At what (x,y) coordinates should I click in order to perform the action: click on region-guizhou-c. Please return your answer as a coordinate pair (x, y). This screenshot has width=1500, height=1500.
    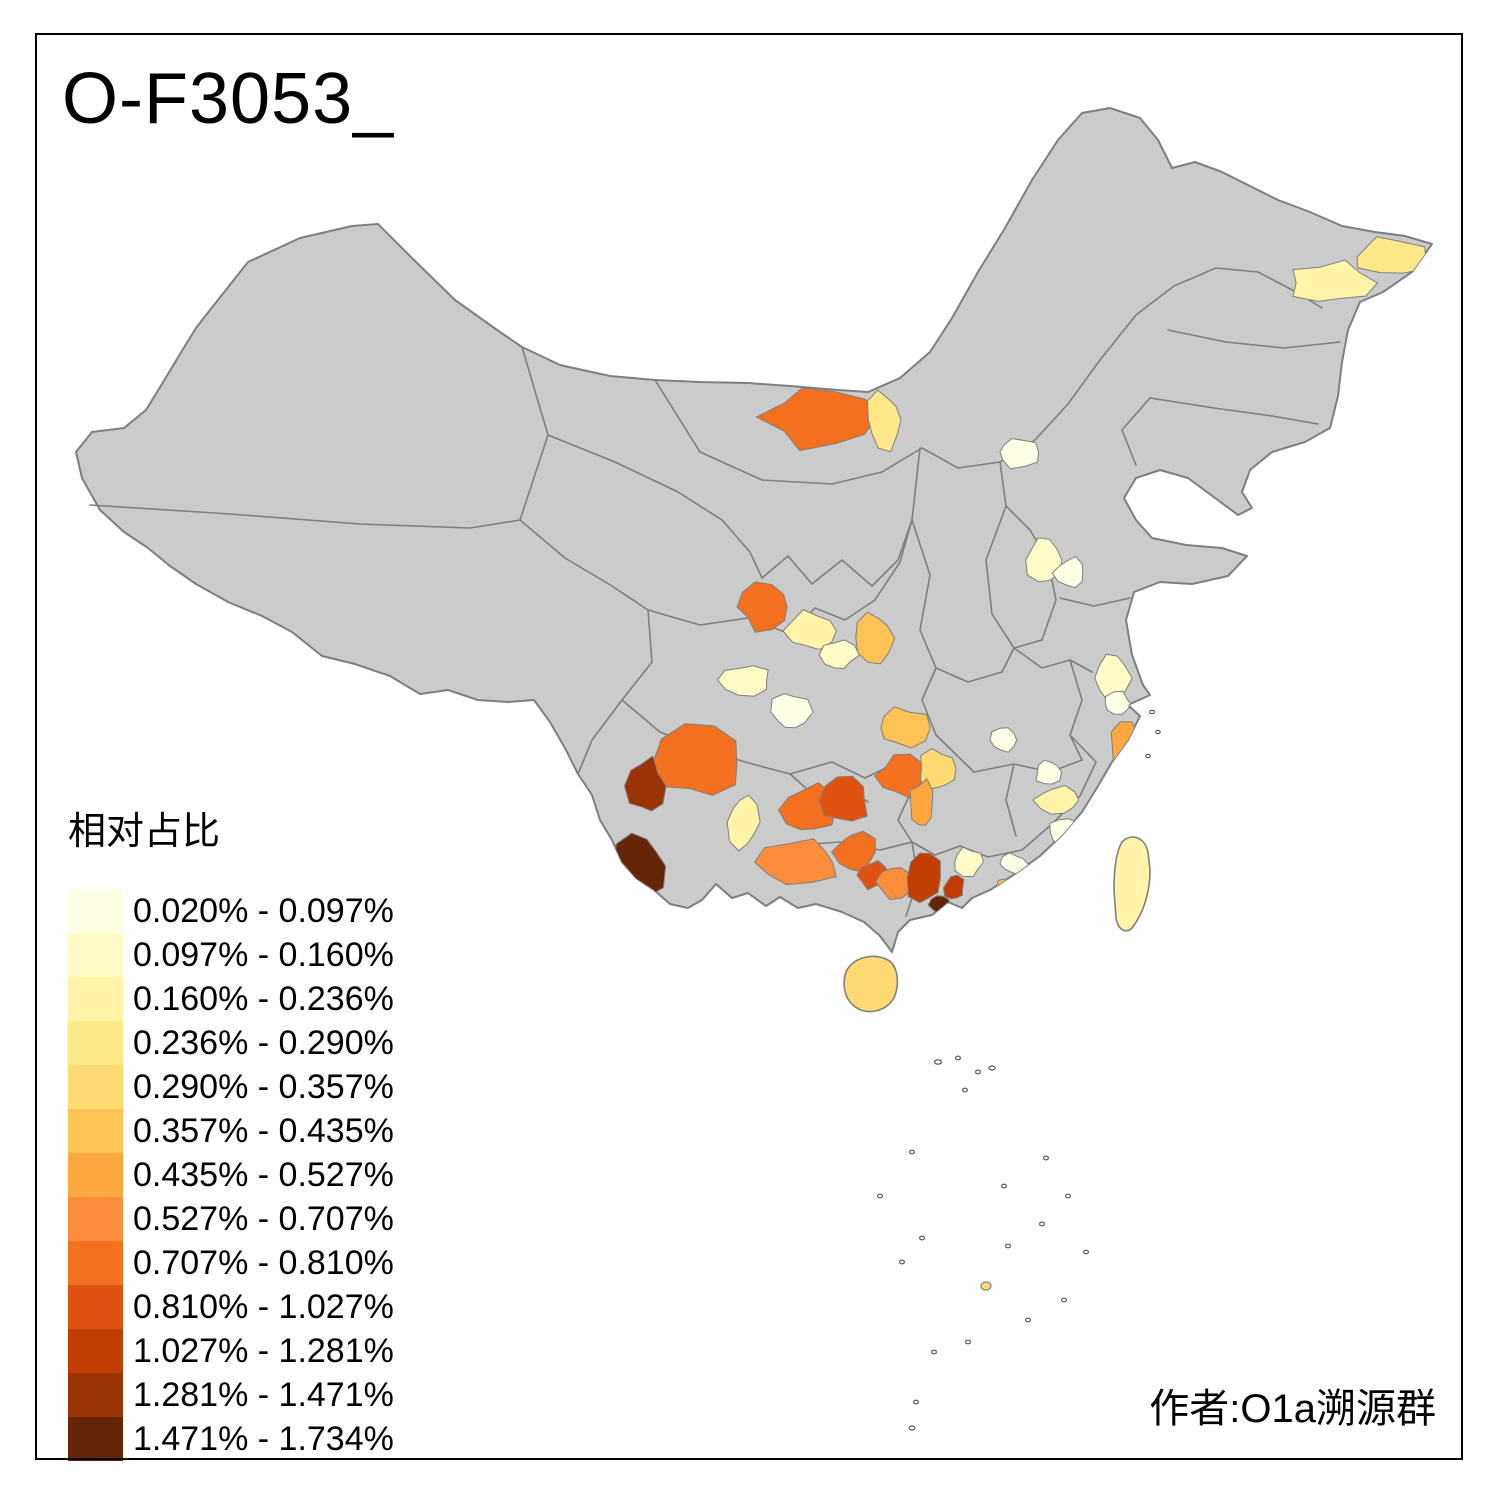
    Looking at the image, I should click on (843, 798).